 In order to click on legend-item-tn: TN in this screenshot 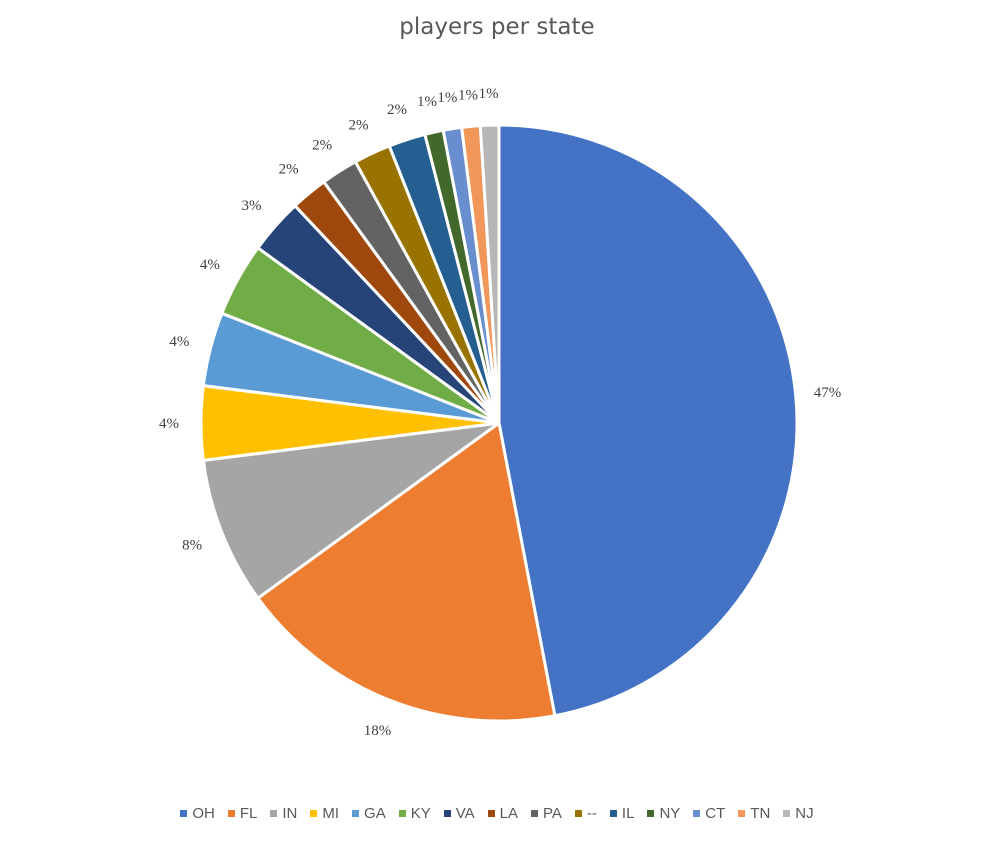, I will do `click(754, 813)`.